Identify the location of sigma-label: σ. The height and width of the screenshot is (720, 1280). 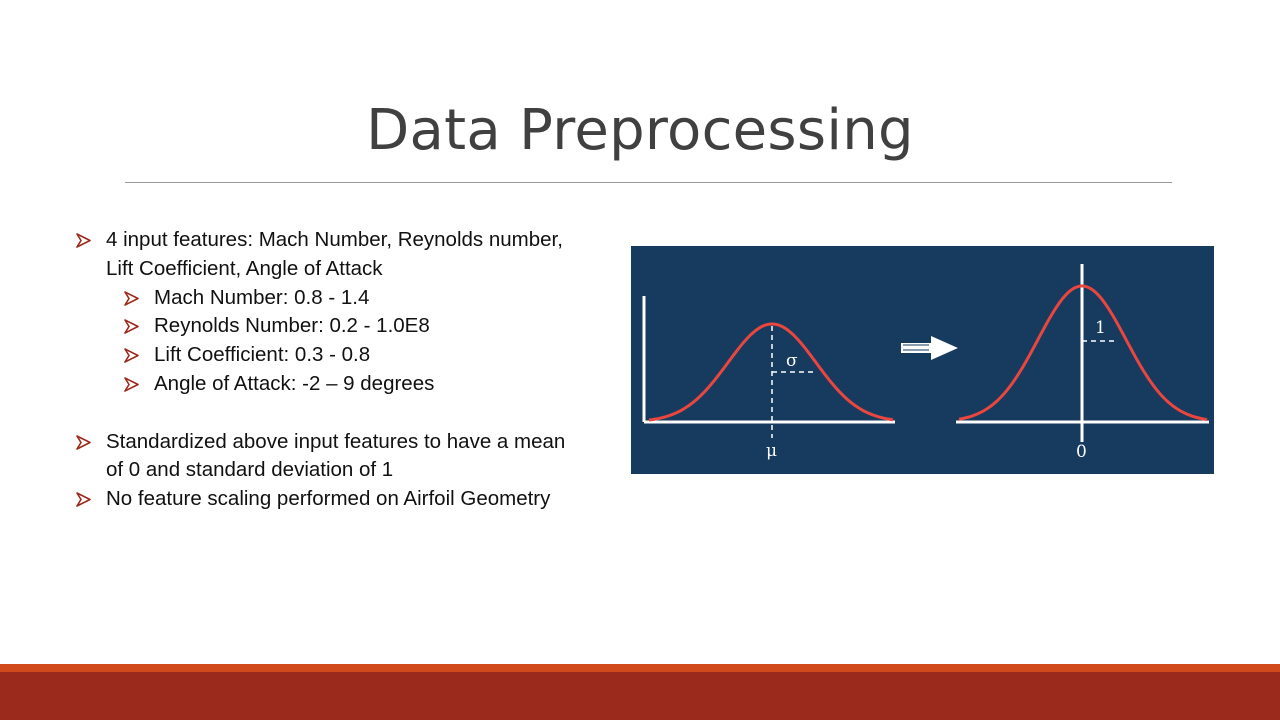
(792, 361).